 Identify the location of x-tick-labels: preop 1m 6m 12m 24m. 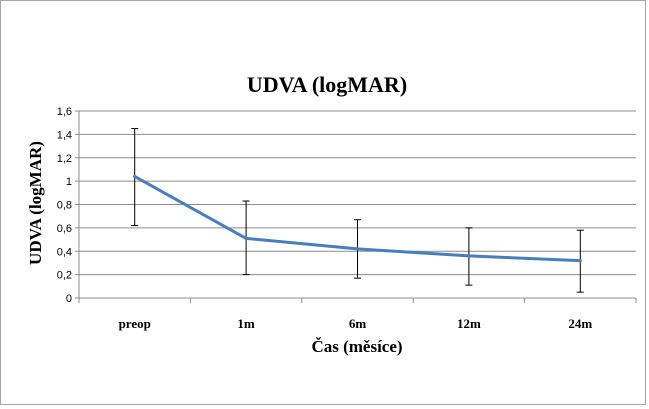
(356, 323).